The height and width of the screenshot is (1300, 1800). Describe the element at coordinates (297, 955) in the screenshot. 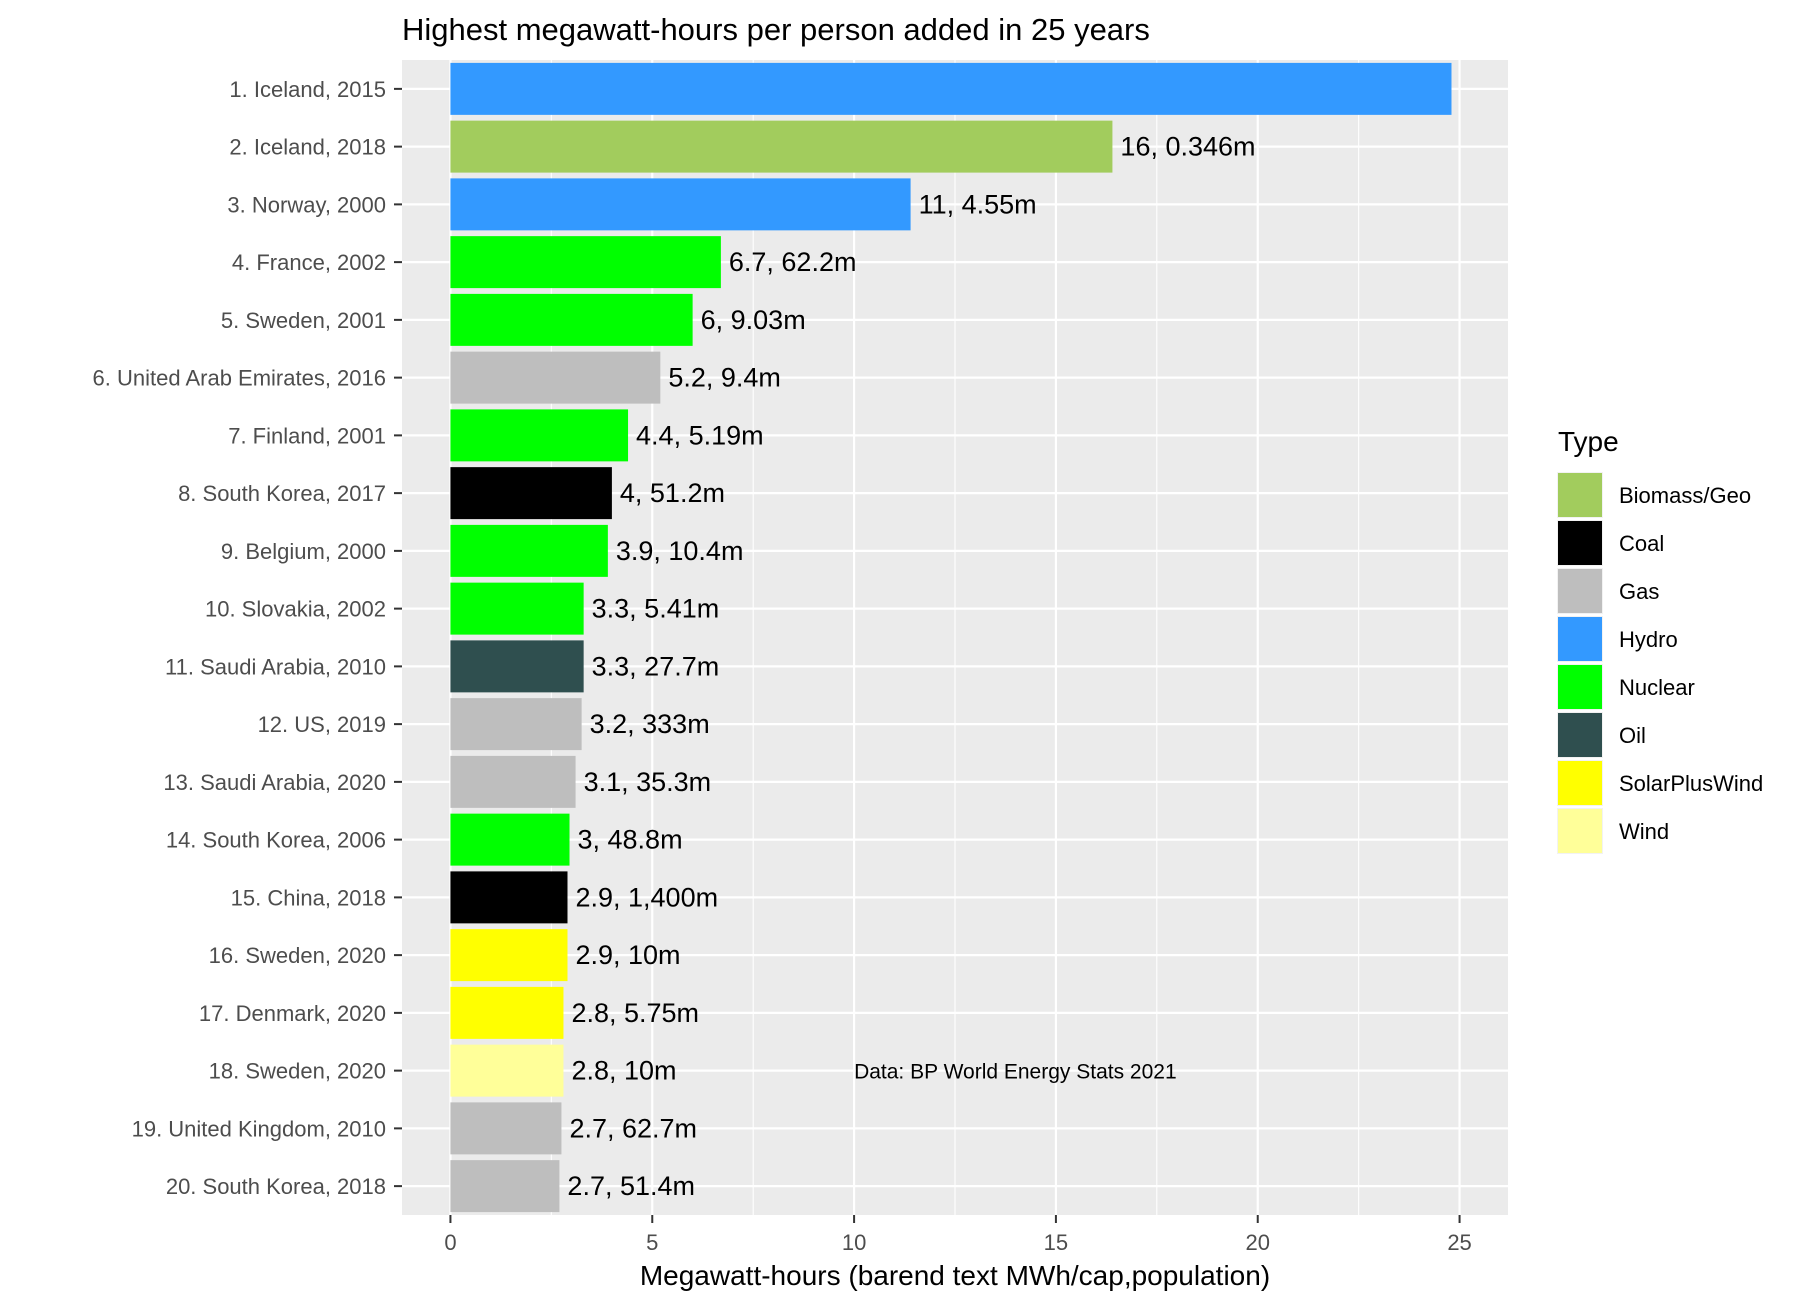

I see `y-tick-label: 16. Sweden, 2020` at that location.